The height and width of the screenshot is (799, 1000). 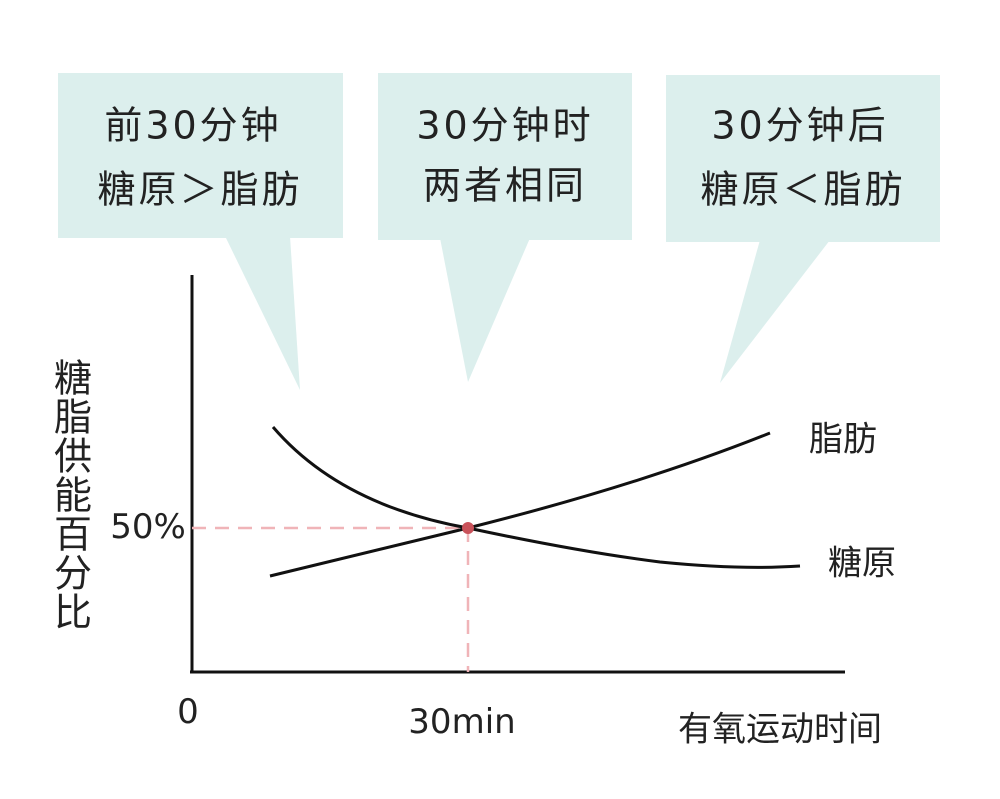 What do you see at coordinates (468, 528) in the screenshot?
I see `intersection-point` at bounding box center [468, 528].